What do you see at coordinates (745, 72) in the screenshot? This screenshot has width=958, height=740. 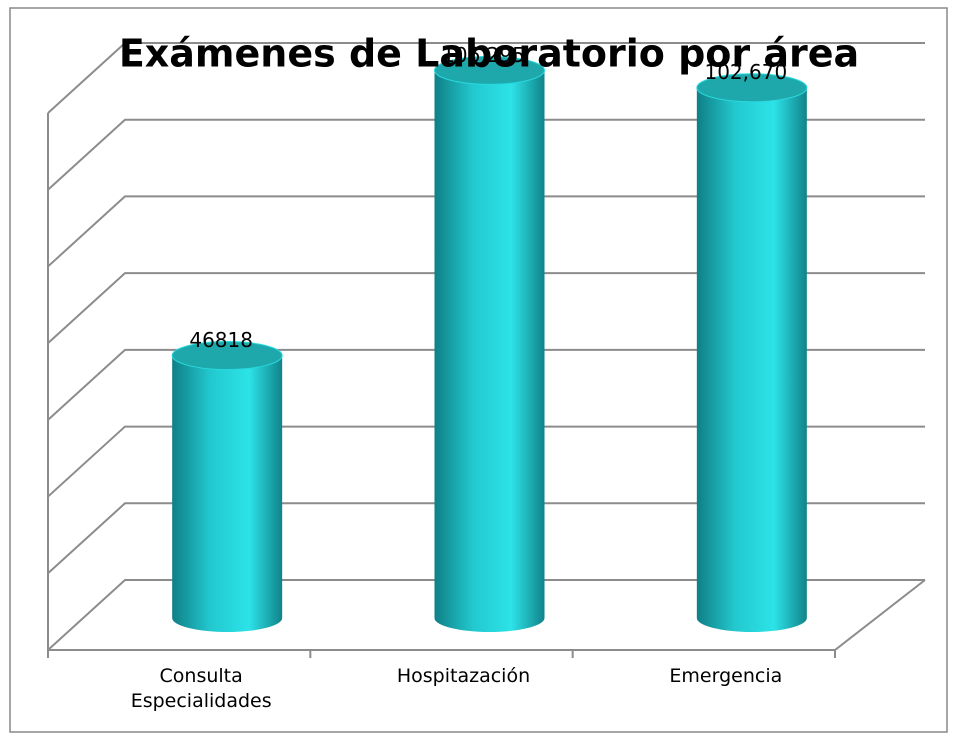 I see `value-label: 102,670` at bounding box center [745, 72].